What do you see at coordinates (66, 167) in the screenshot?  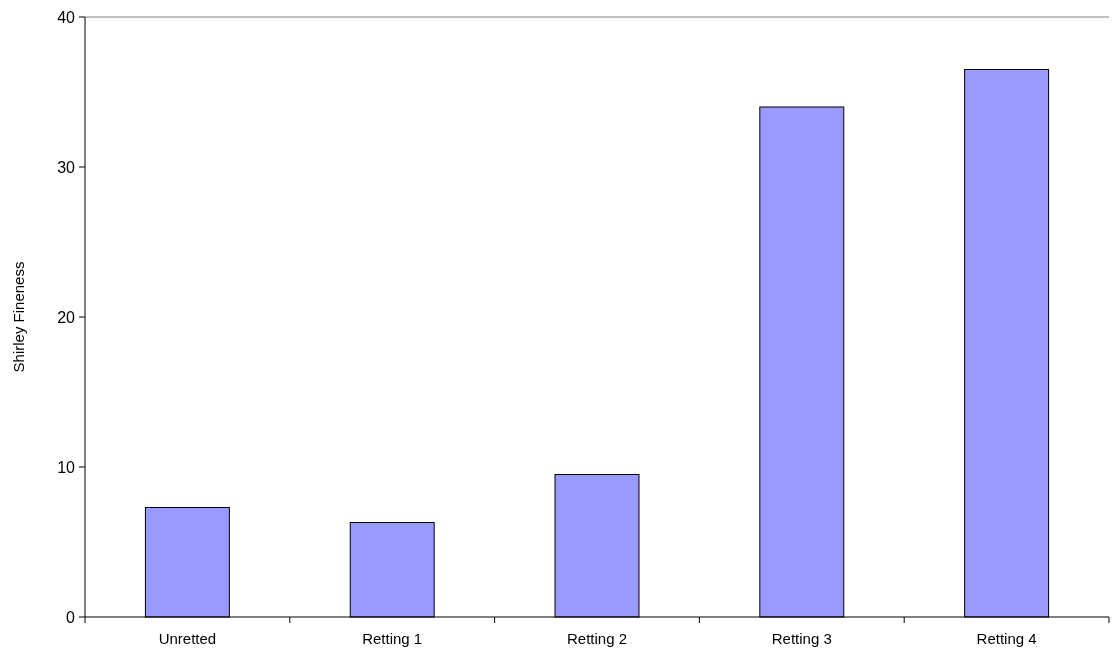 I see `y-tick-label: 30` at bounding box center [66, 167].